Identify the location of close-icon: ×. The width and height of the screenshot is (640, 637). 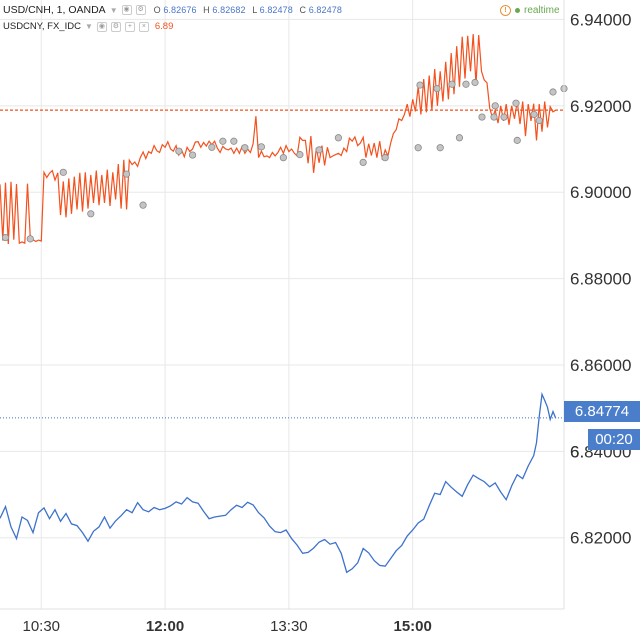
(143, 26).